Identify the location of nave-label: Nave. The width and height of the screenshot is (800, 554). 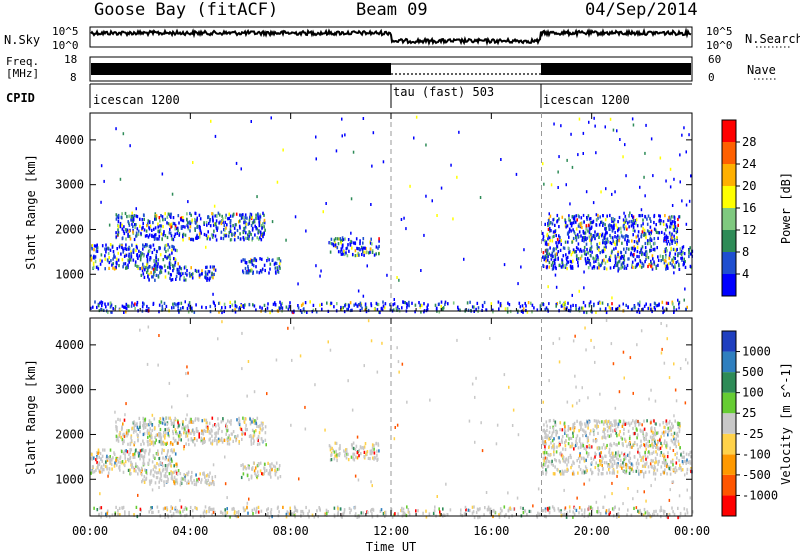
(761, 70).